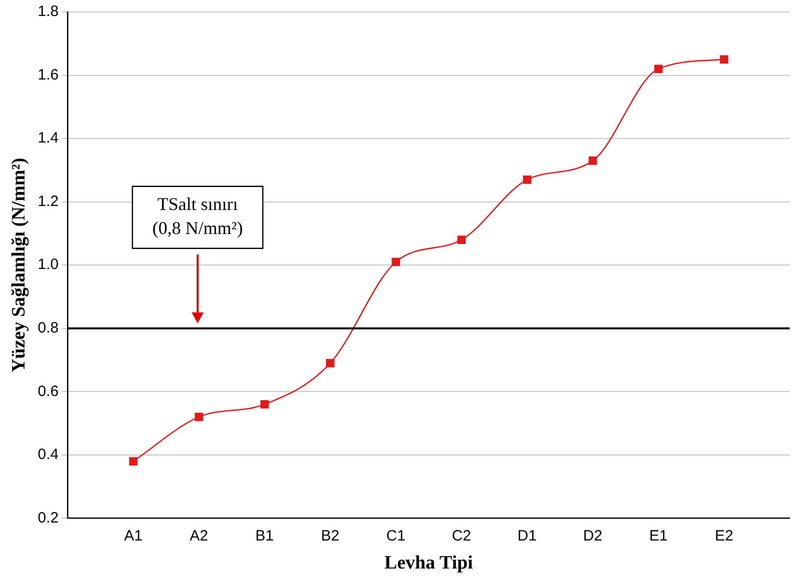  What do you see at coordinates (724, 535) in the screenshot?
I see `x-tick-label: E2` at bounding box center [724, 535].